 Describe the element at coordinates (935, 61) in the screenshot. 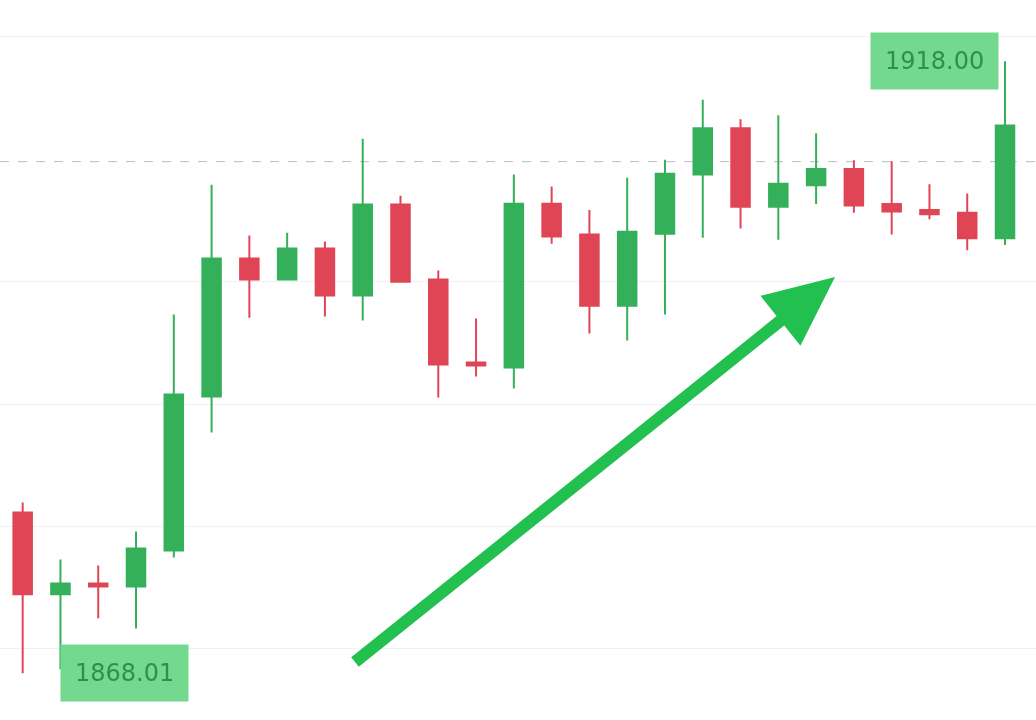

I see `annotation: 1918.00` at that location.